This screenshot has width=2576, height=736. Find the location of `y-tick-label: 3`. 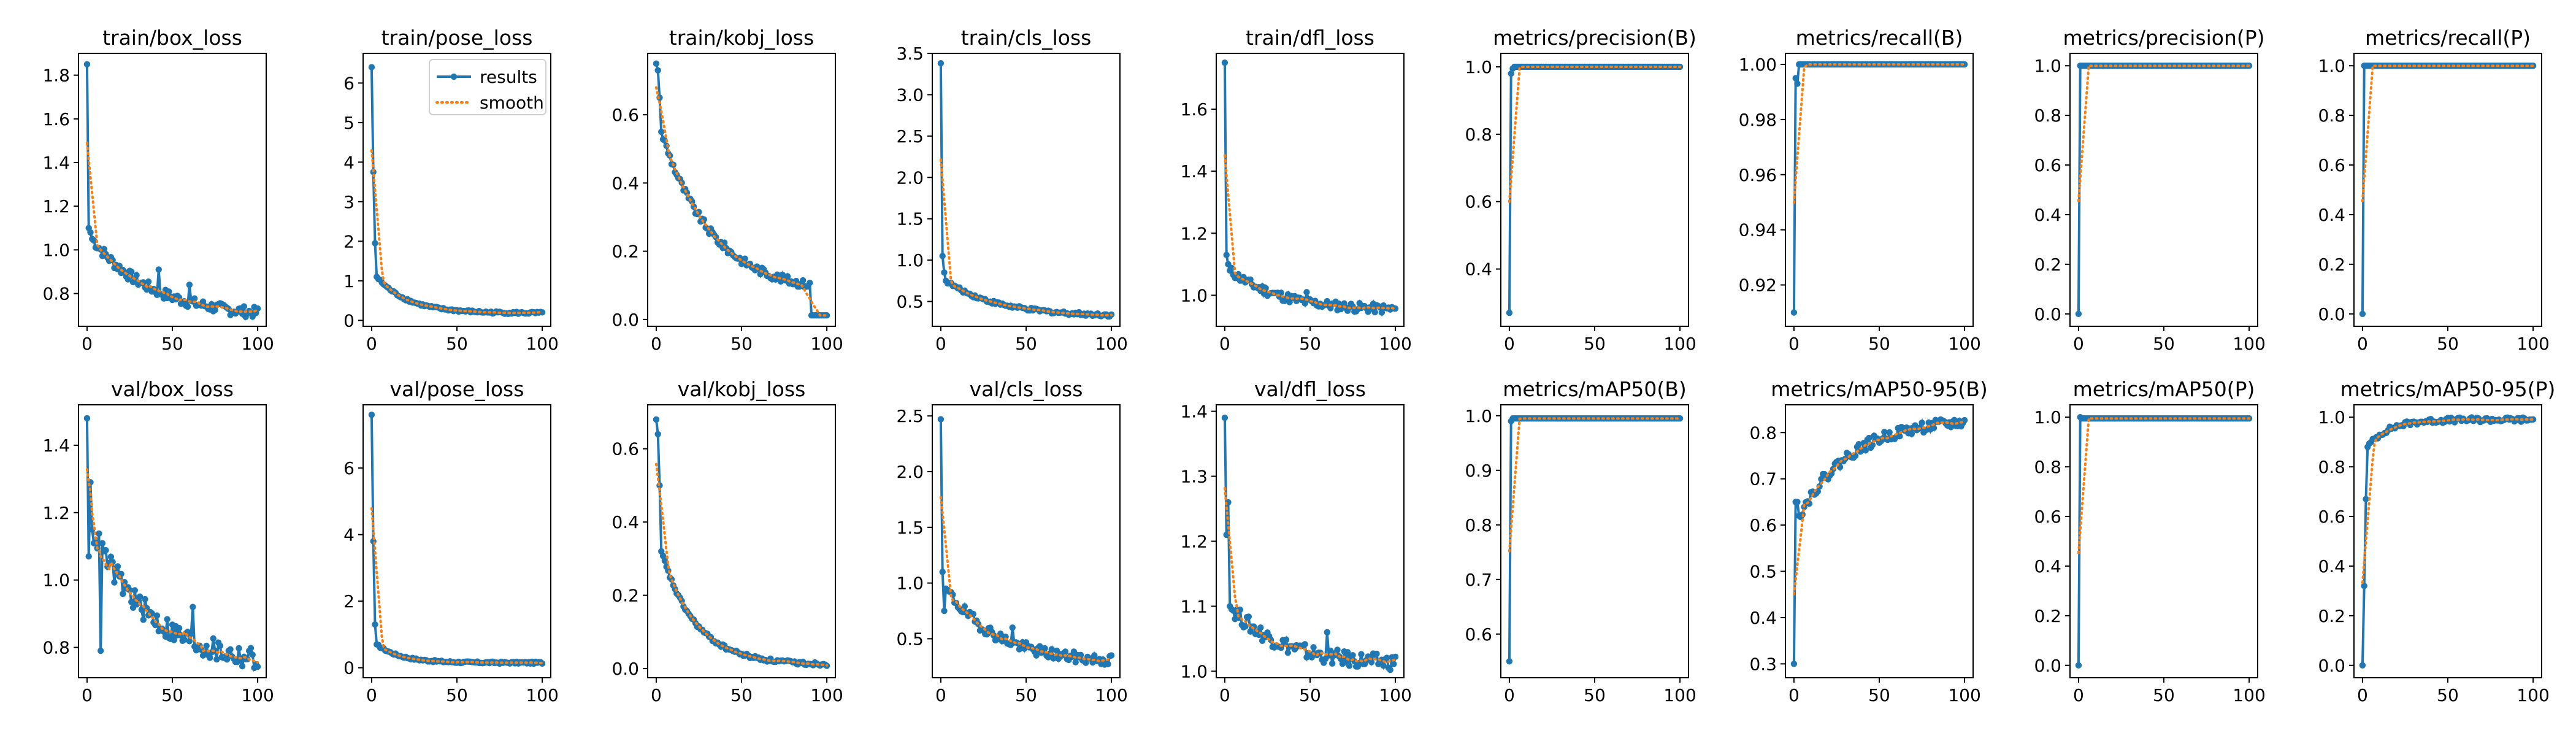

y-tick-label: 3 is located at coordinates (349, 202).